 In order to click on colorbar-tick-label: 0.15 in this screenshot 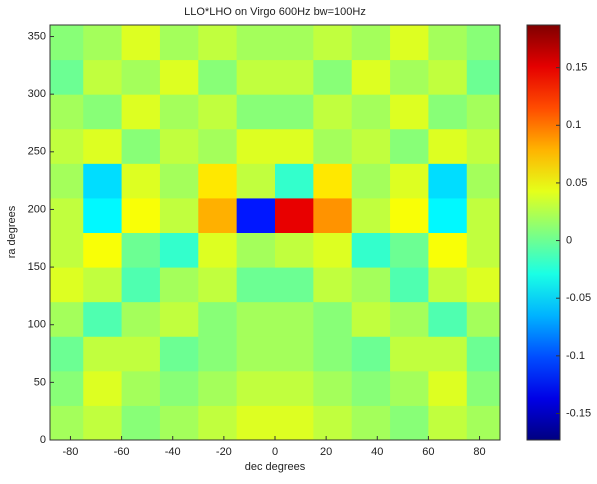, I will do `click(576, 68)`.